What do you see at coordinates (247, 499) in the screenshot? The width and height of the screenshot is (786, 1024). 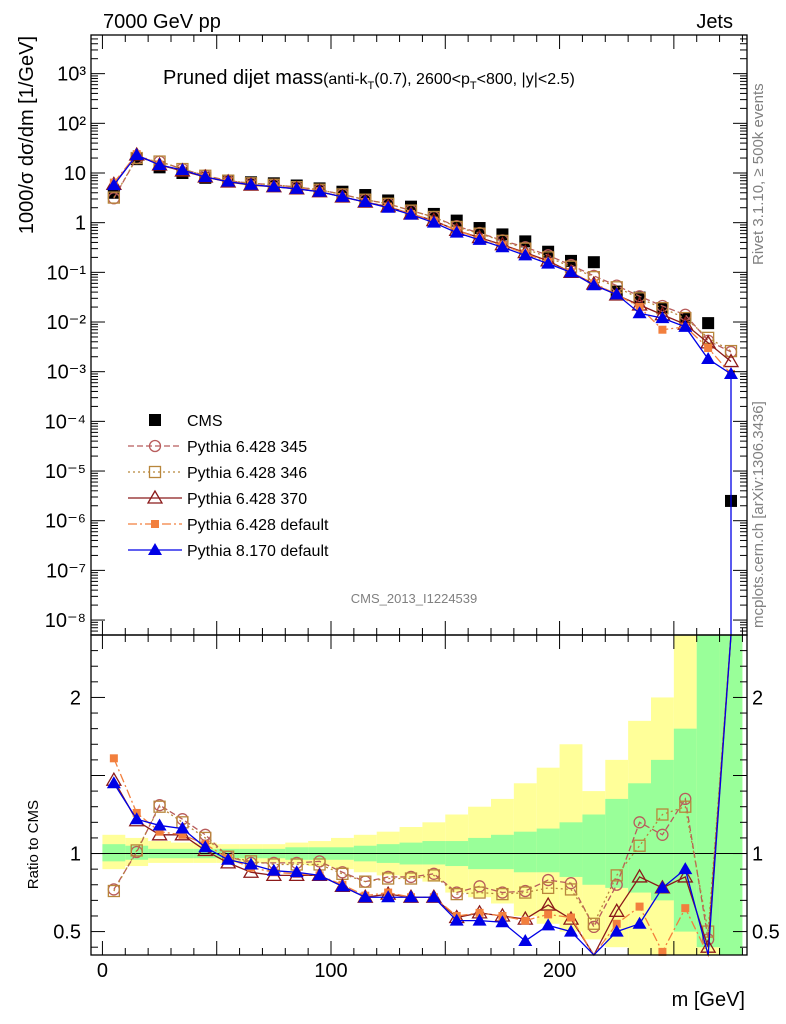 I see `legend-label: Pythia 6.428 370` at bounding box center [247, 499].